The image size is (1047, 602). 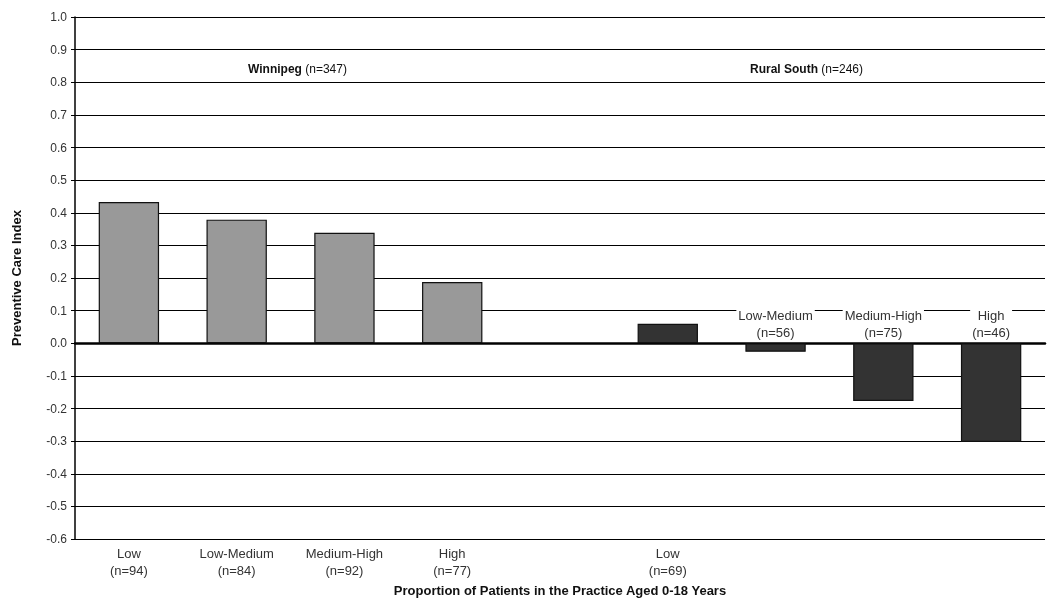 I want to click on y-tick-label: 0.9, so click(x=59, y=49).